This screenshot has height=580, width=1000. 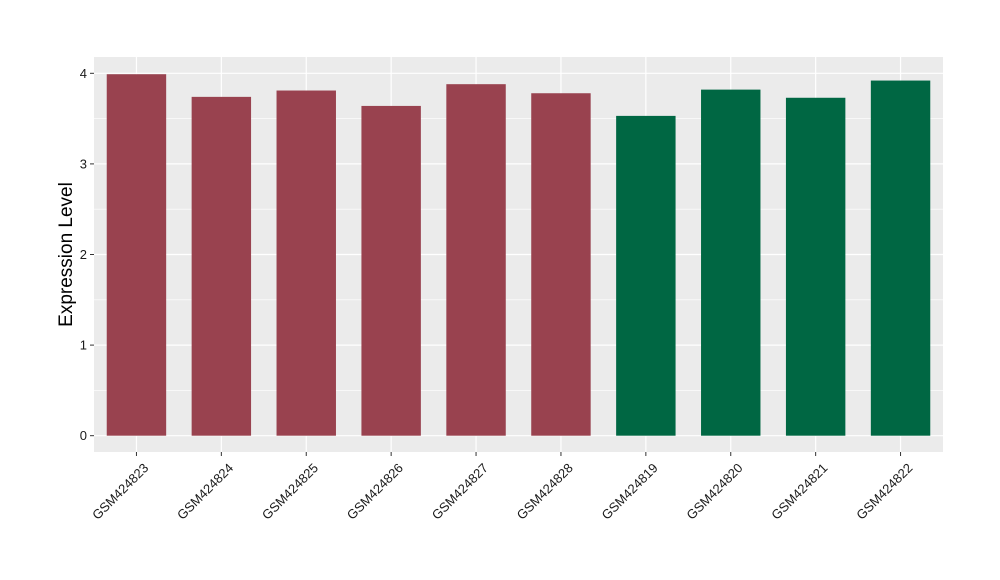 What do you see at coordinates (815, 266) in the screenshot?
I see `bar-GSM424821` at bounding box center [815, 266].